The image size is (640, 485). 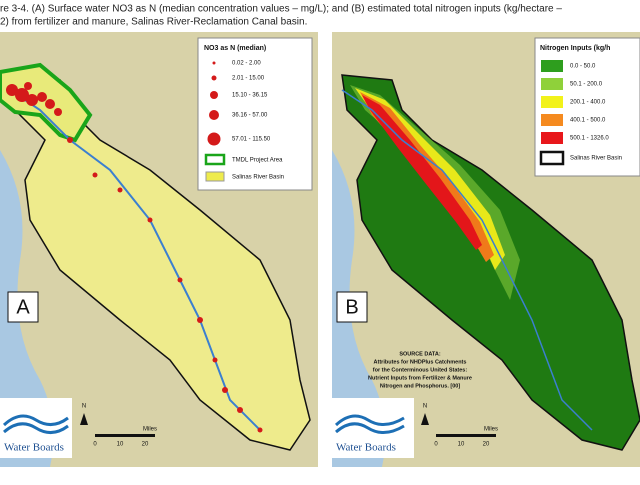 I want to click on legend-title: Nitrogen Inputs (kg/h, so click(x=575, y=48).